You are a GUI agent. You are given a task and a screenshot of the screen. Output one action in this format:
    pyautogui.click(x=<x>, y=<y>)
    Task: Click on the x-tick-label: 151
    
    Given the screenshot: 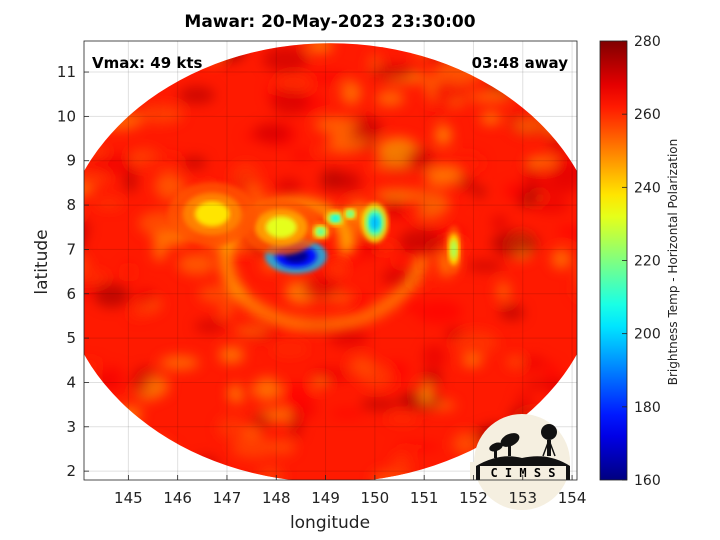 What is the action you would take?
    pyautogui.click(x=424, y=498)
    